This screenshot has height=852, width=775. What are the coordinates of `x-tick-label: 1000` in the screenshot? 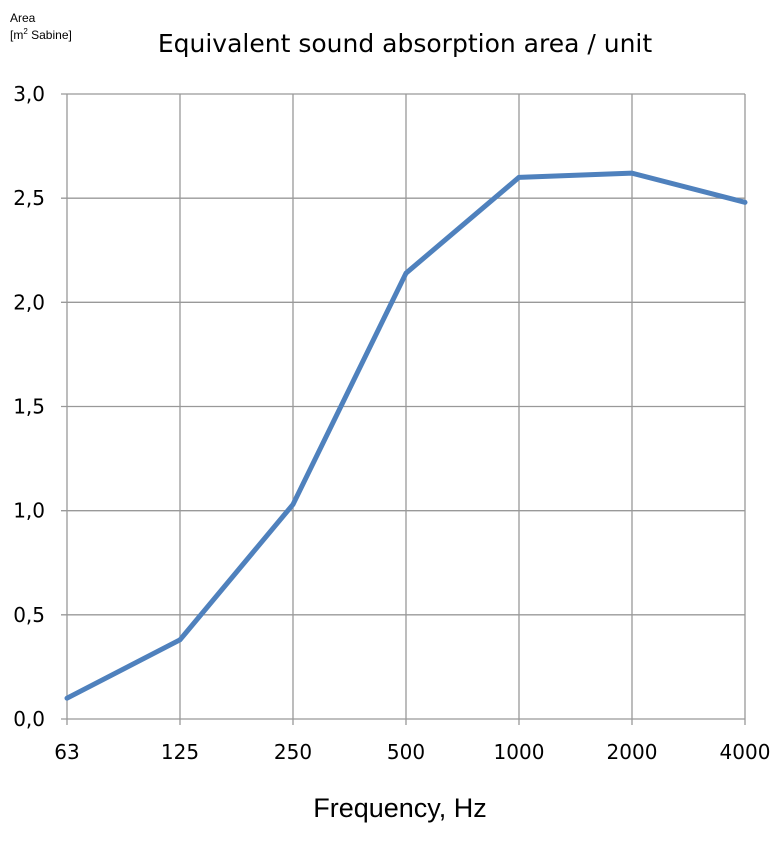 It's located at (519, 752).